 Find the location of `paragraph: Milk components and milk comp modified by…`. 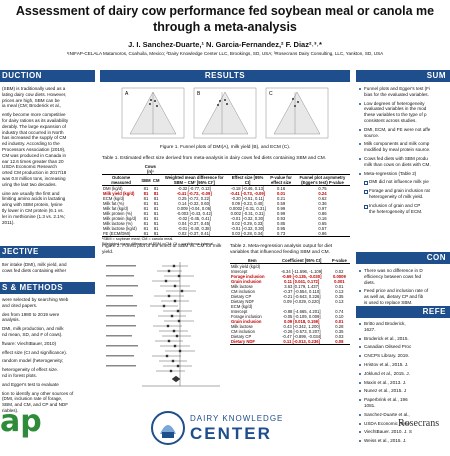

paragraph: Milk components and milk comp modified by… is located at coordinates (404, 147).